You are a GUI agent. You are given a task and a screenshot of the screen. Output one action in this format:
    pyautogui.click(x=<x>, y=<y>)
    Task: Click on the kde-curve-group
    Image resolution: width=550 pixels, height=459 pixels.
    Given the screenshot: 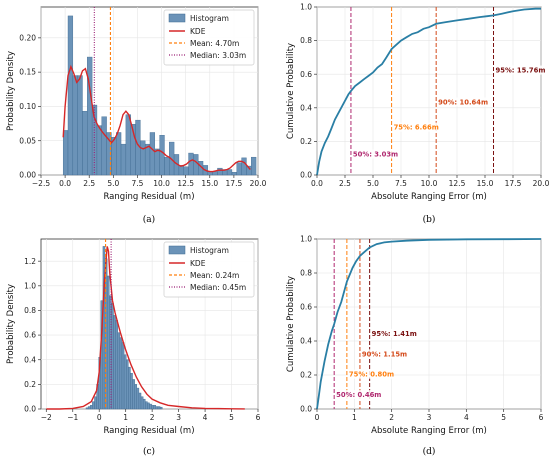 What is the action you would take?
    pyautogui.click(x=145, y=328)
    